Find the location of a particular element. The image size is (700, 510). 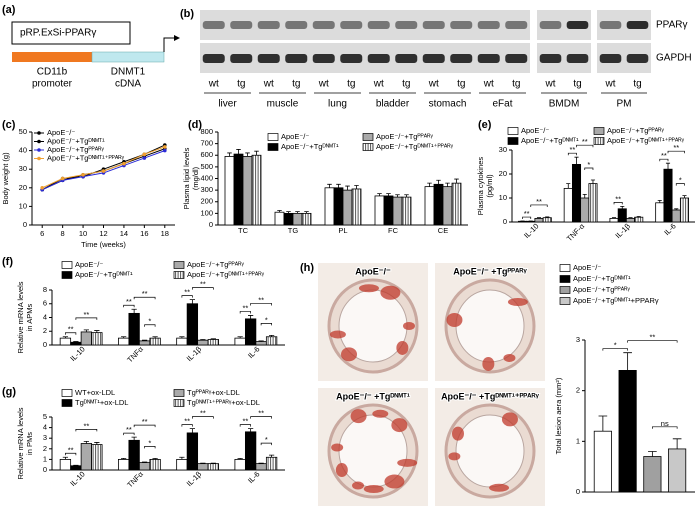

lumen is located at coordinates (490, 451).